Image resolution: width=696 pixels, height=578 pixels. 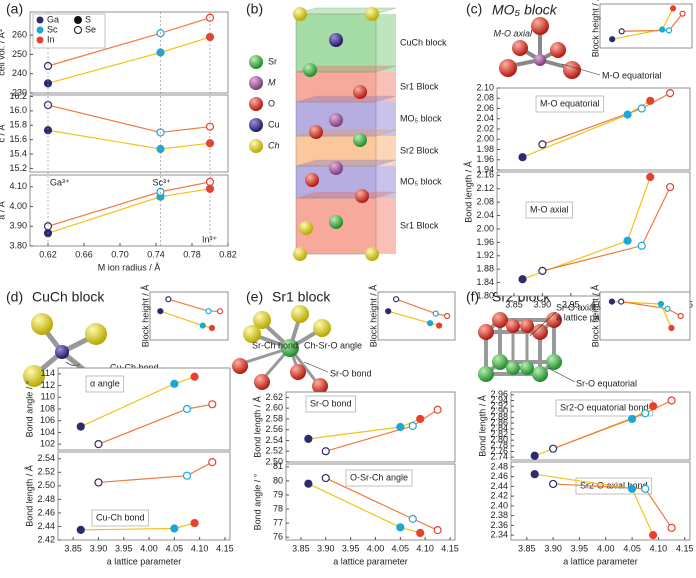 I want to click on atom-legend-label: Sr, so click(x=272, y=61).